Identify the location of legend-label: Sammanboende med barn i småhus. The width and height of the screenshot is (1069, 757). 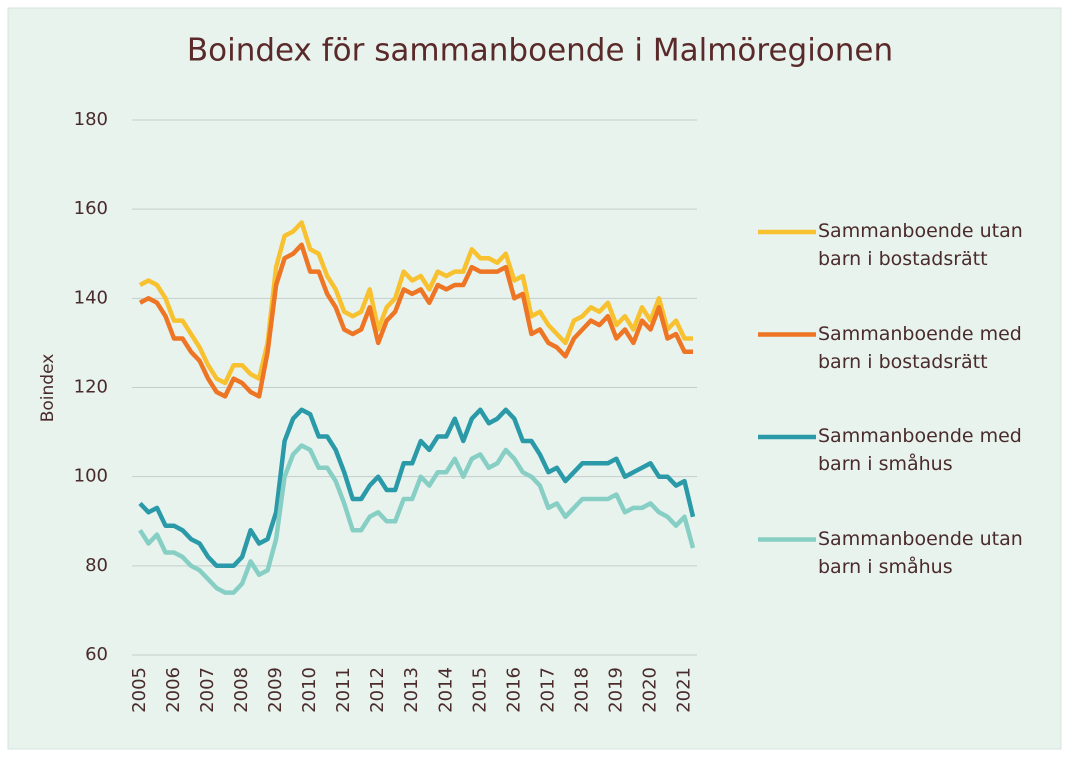
(920, 450).